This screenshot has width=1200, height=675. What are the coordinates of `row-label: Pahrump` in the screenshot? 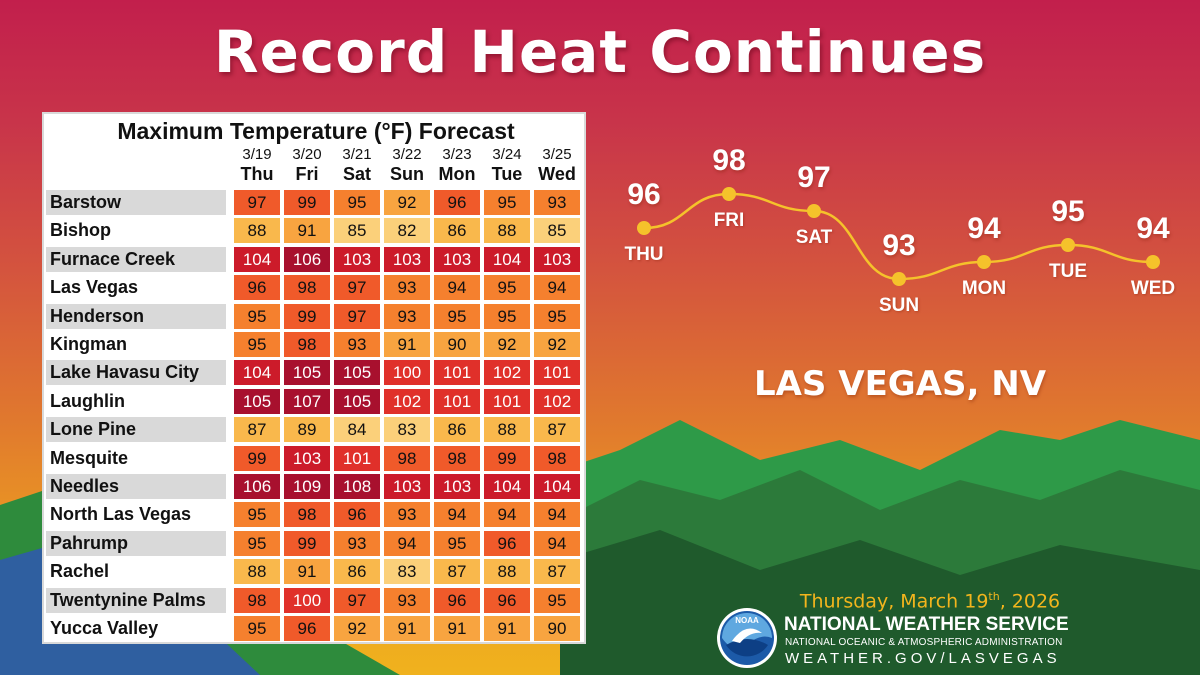 It's located at (136, 543).